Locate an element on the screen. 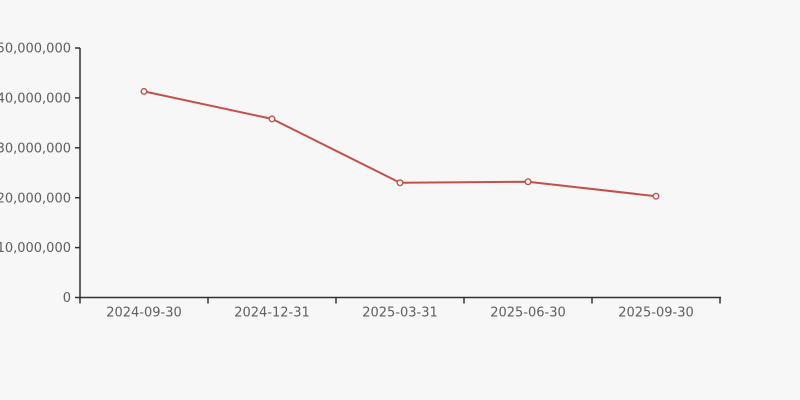 The width and height of the screenshot is (800, 400). x-tick-label: 2025-03-31 is located at coordinates (400, 313).